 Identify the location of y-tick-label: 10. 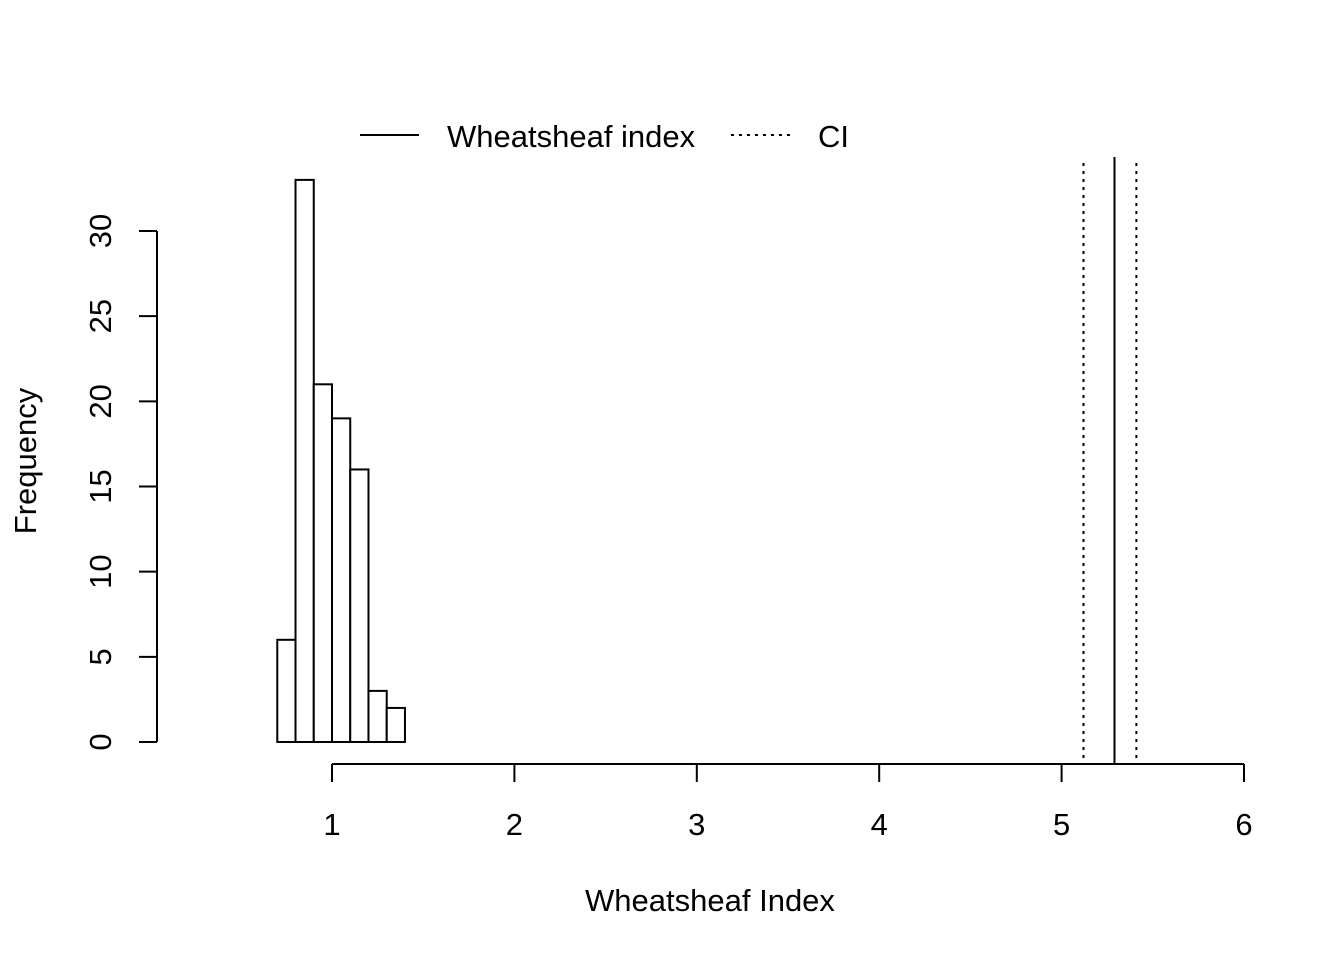
(100, 571).